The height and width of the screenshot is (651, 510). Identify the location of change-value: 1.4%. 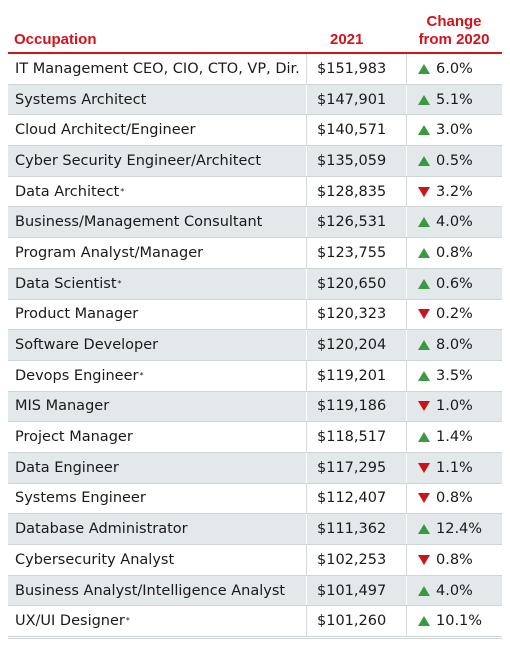
(454, 437).